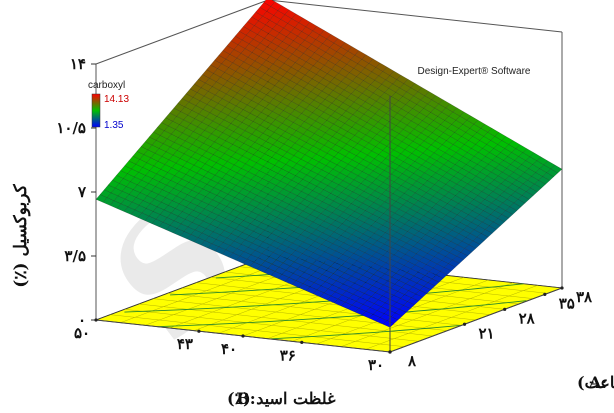 The width and height of the screenshot is (614, 413). I want to click on a-tick-label: ۳۵, so click(567, 303).